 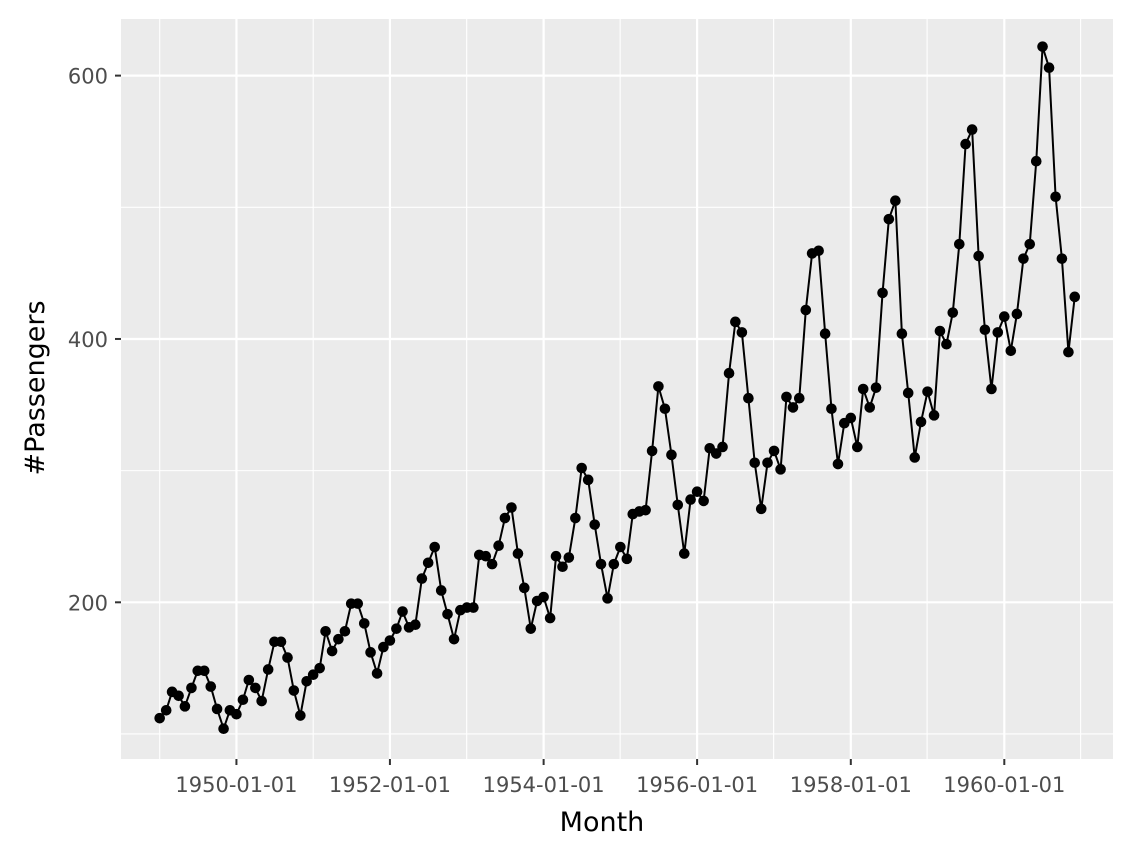 What do you see at coordinates (697, 785) in the screenshot?
I see `x-tick-label: 1956-01-01` at bounding box center [697, 785].